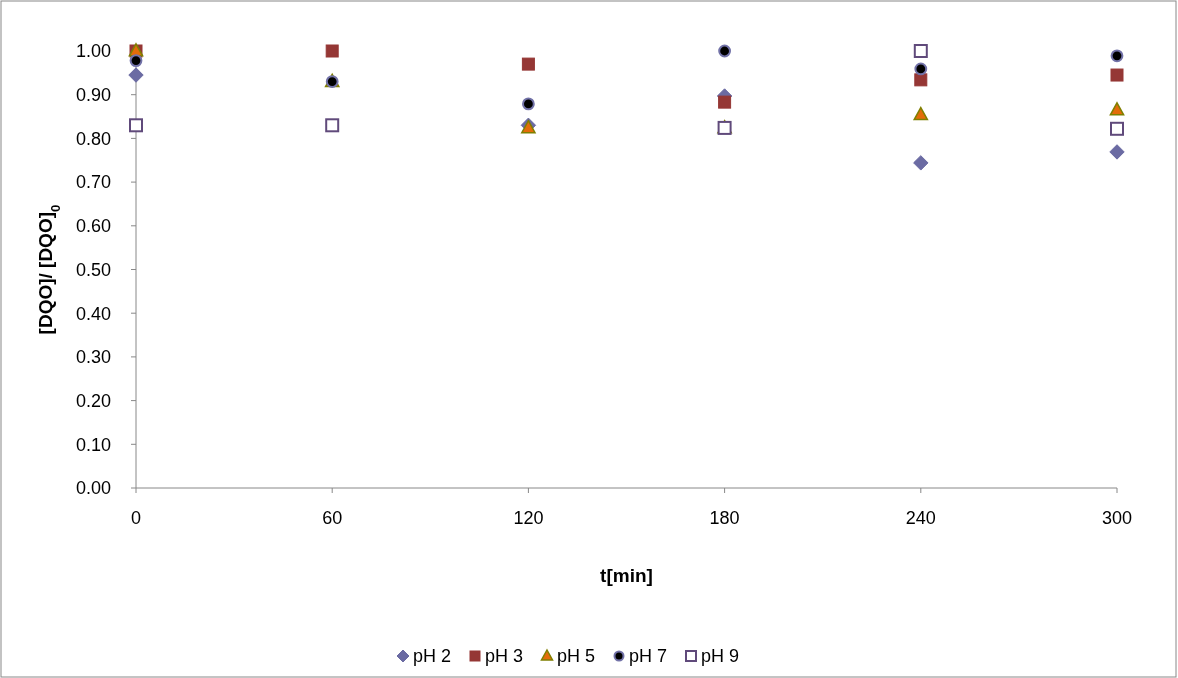  Describe the element at coordinates (332, 518) in the screenshot. I see `x-tick-label: 60` at that location.